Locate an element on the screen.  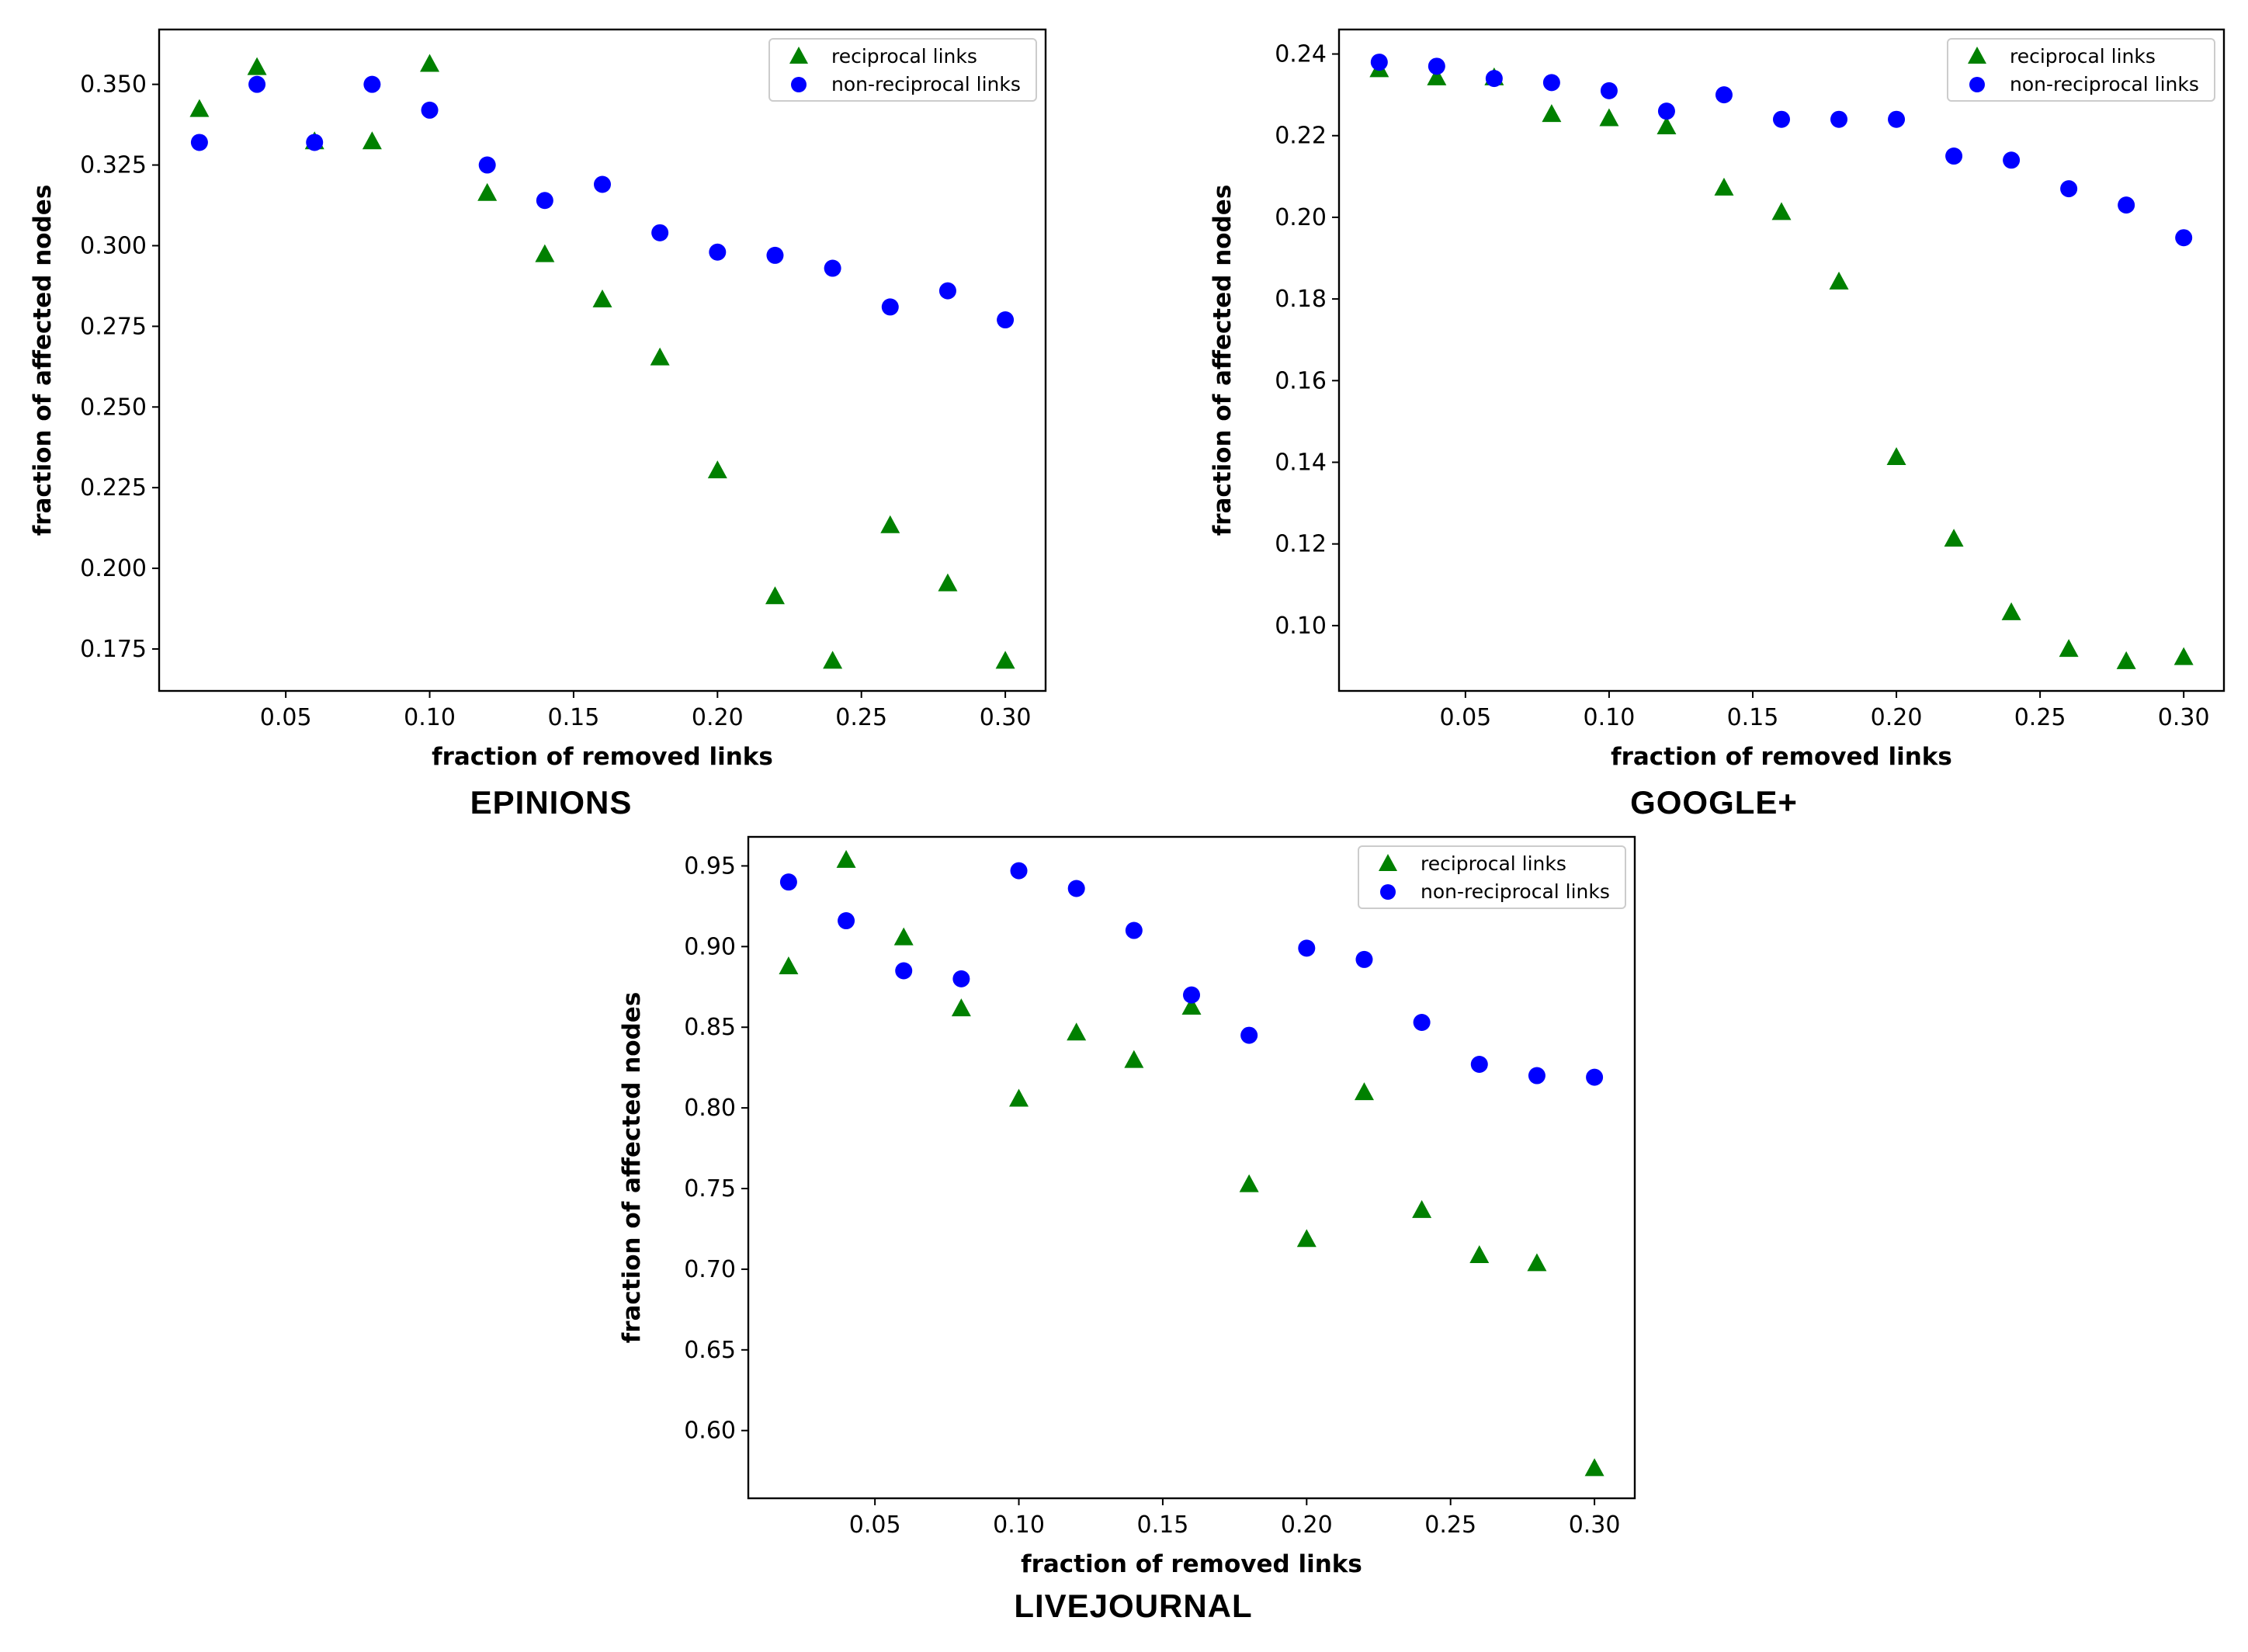
epinions-xtick-label: 0.15 is located at coordinates (574, 717).